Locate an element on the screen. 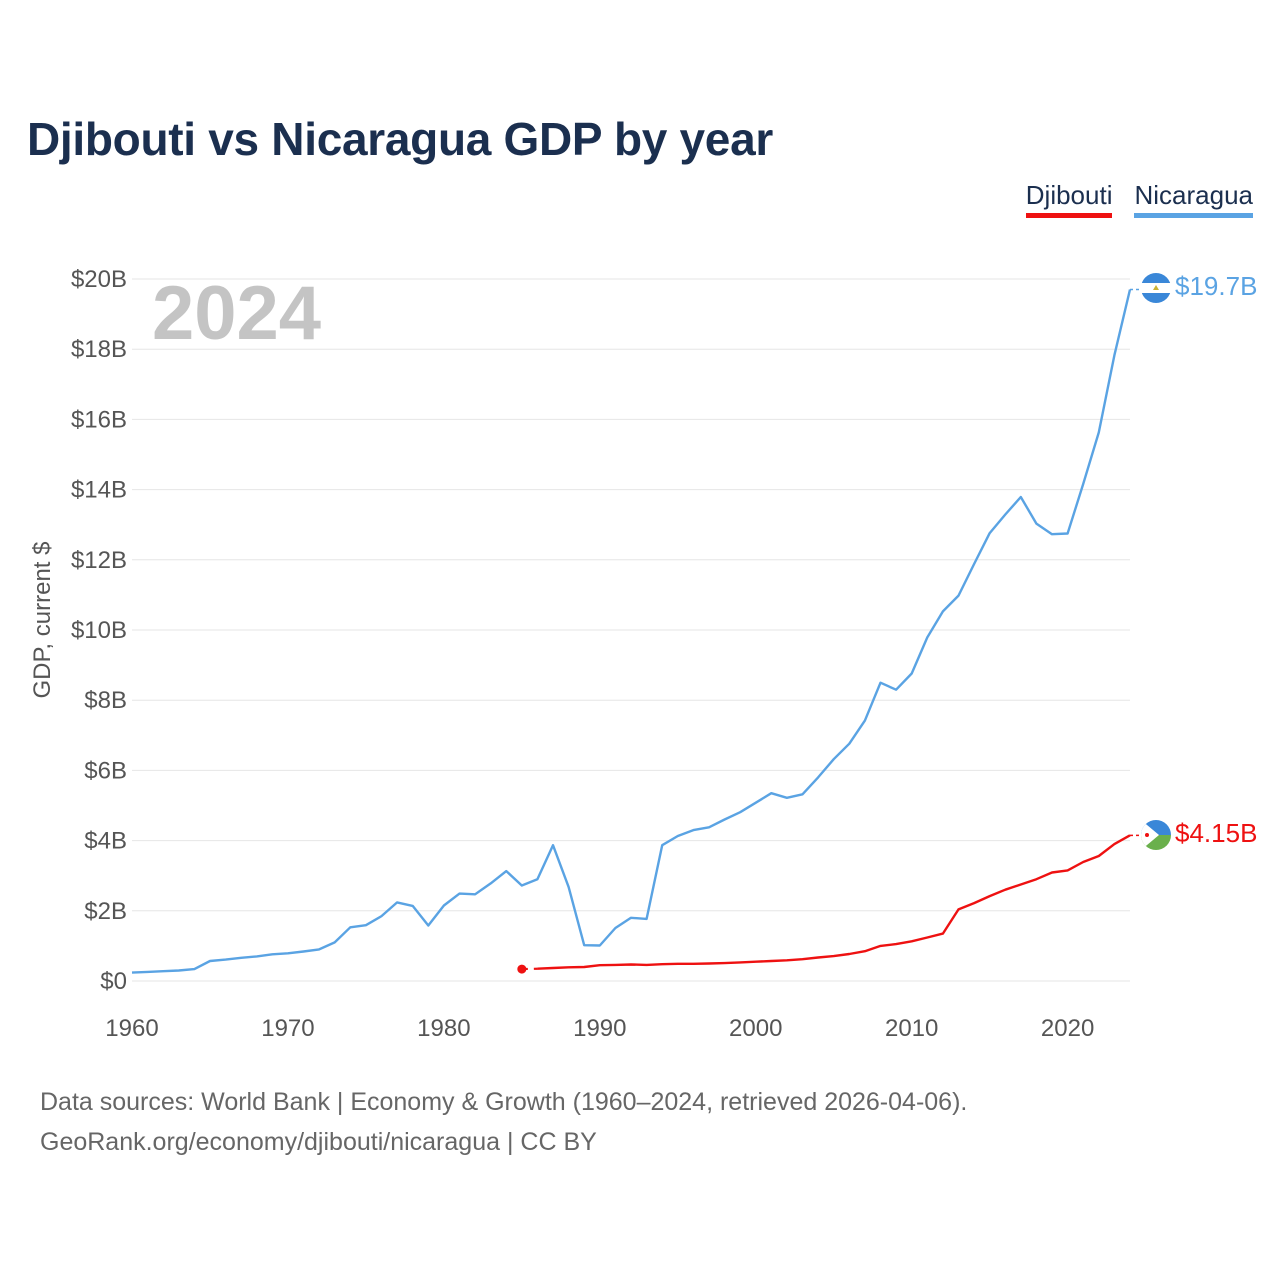 Image resolution: width=1280 pixels, height=1280 pixels. x-tick-label: 2020 is located at coordinates (1067, 1028).